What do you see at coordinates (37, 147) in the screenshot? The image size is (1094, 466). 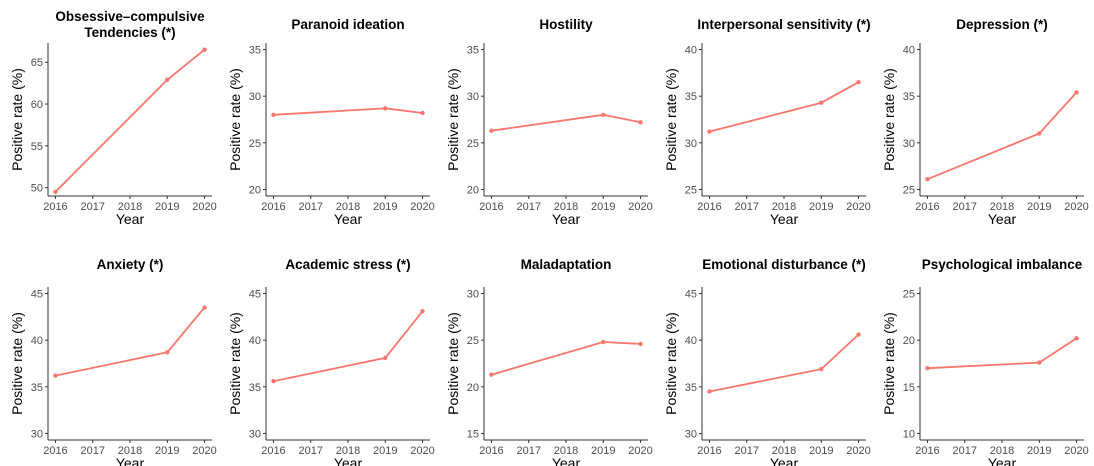 I see `y-tick-label: 55` at bounding box center [37, 147].